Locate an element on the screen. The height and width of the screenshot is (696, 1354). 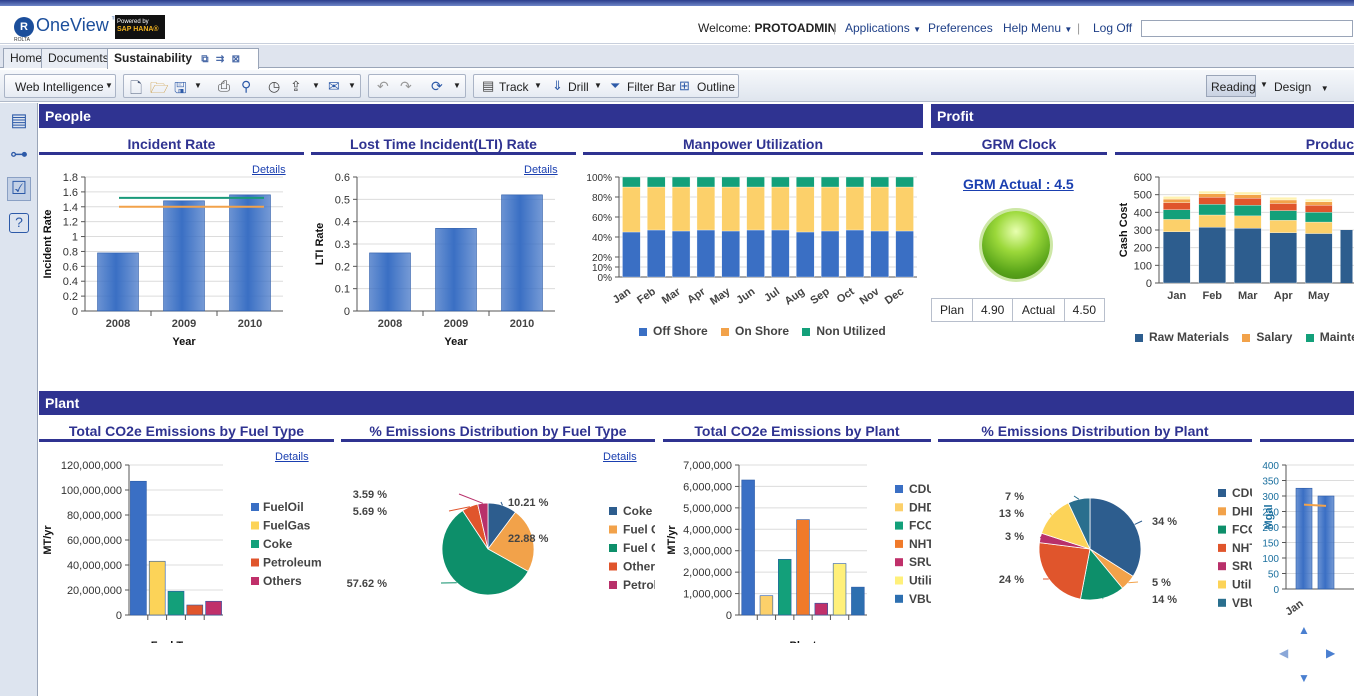
nav-left-arrow-icon: ◀ is located at coordinates (1284, 653).